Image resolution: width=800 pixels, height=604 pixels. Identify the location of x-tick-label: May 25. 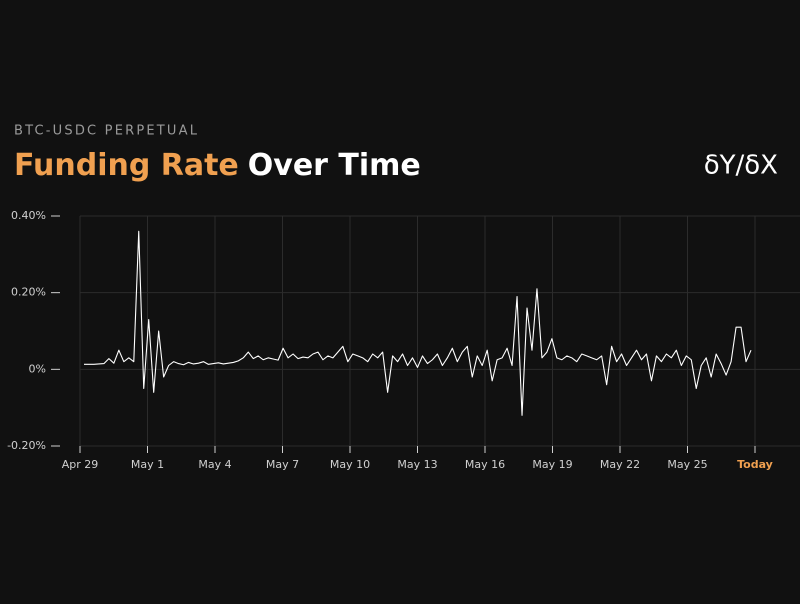
(687, 464).